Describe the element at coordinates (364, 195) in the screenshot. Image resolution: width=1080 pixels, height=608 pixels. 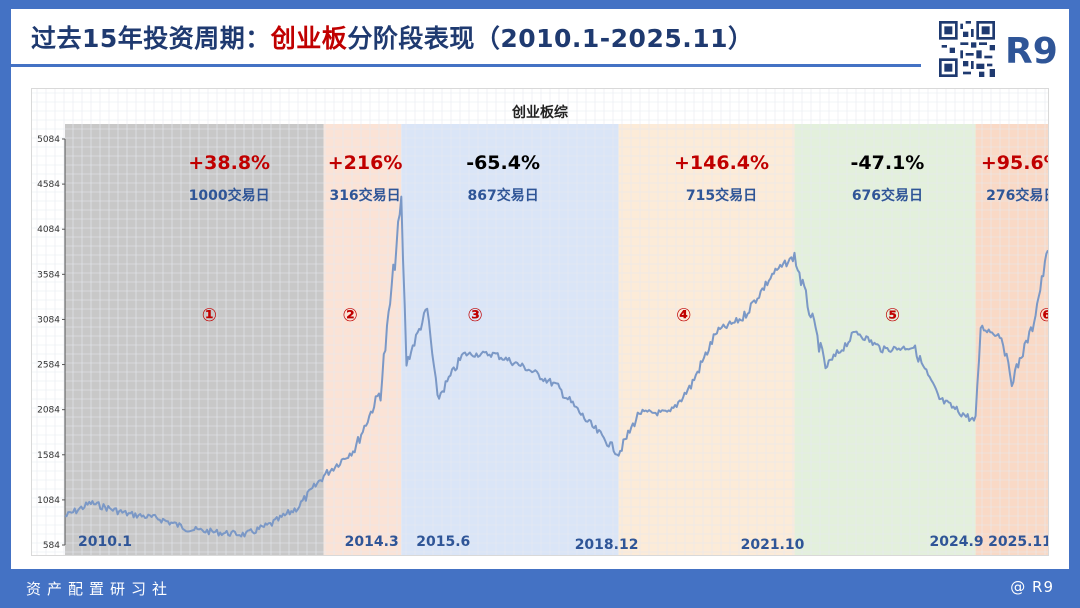
I see `phase-days-2: 316交易日` at that location.